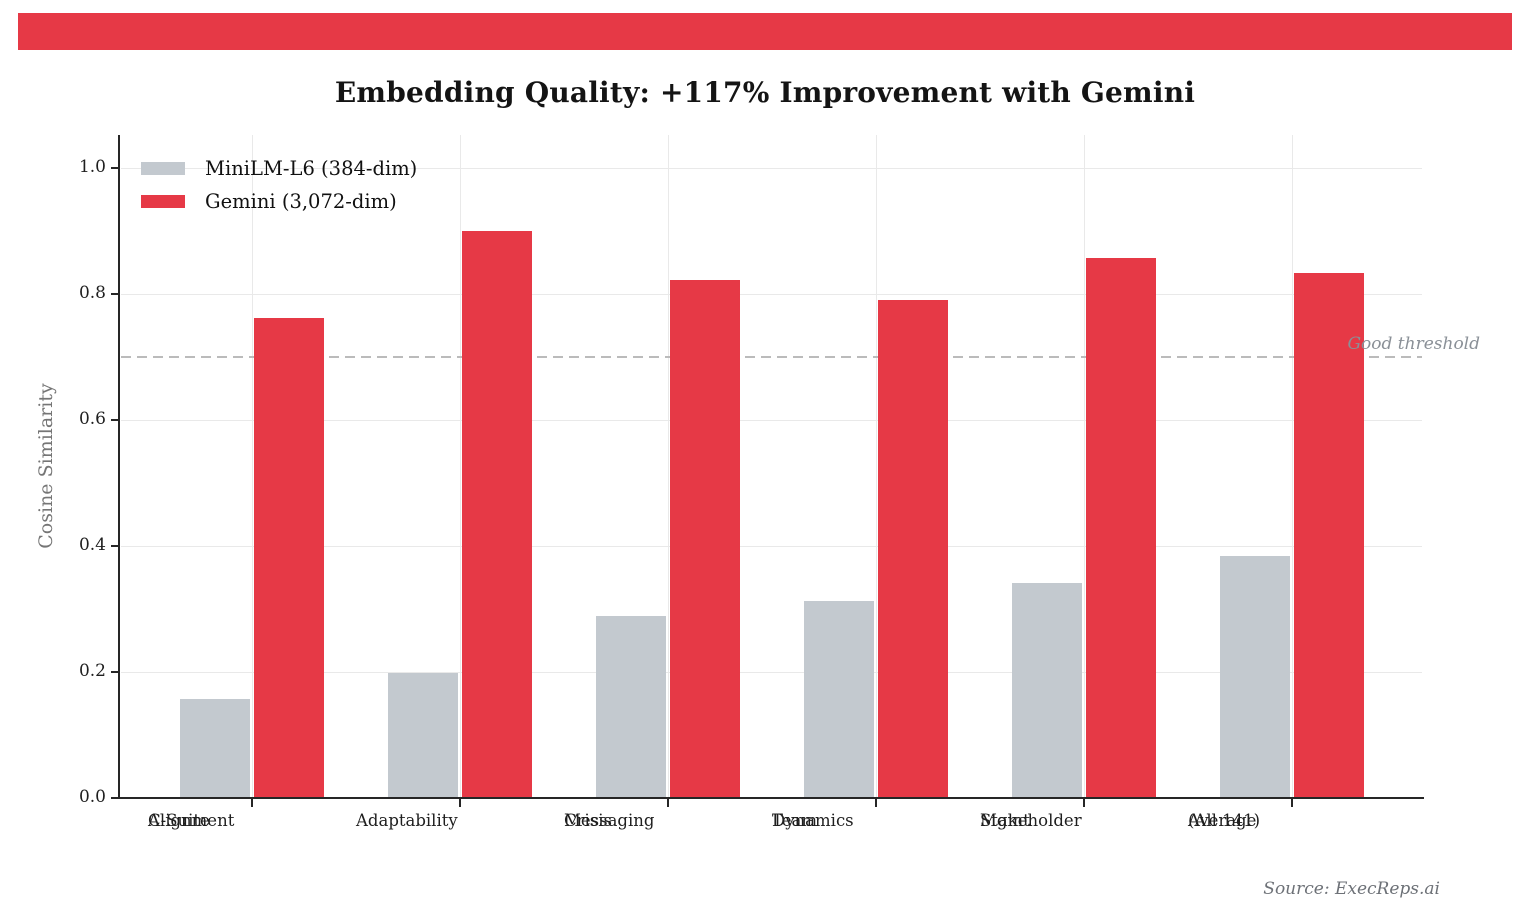 This screenshot has width=1530, height=916. I want to click on x-tick-label-line: Mgmt, so click(1005, 820).